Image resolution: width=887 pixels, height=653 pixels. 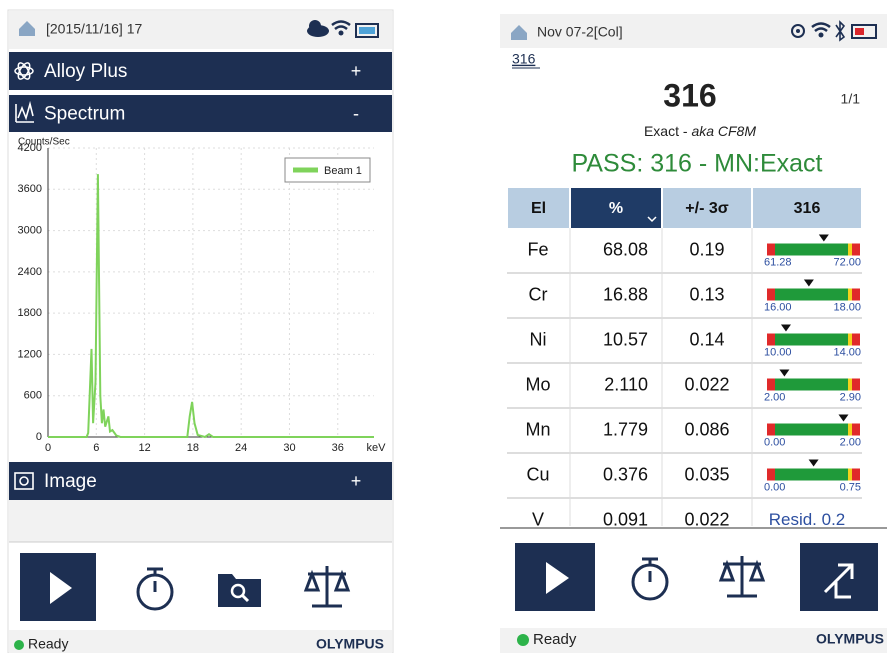 What do you see at coordinates (356, 113) in the screenshot?
I see `panel-toggle: -` at bounding box center [356, 113].